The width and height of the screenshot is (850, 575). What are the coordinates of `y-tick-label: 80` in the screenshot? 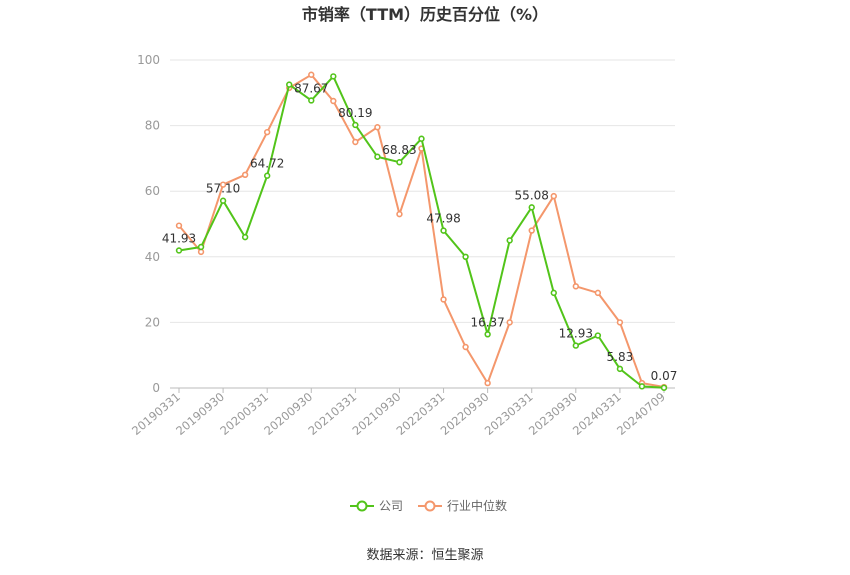 It's located at (152, 126).